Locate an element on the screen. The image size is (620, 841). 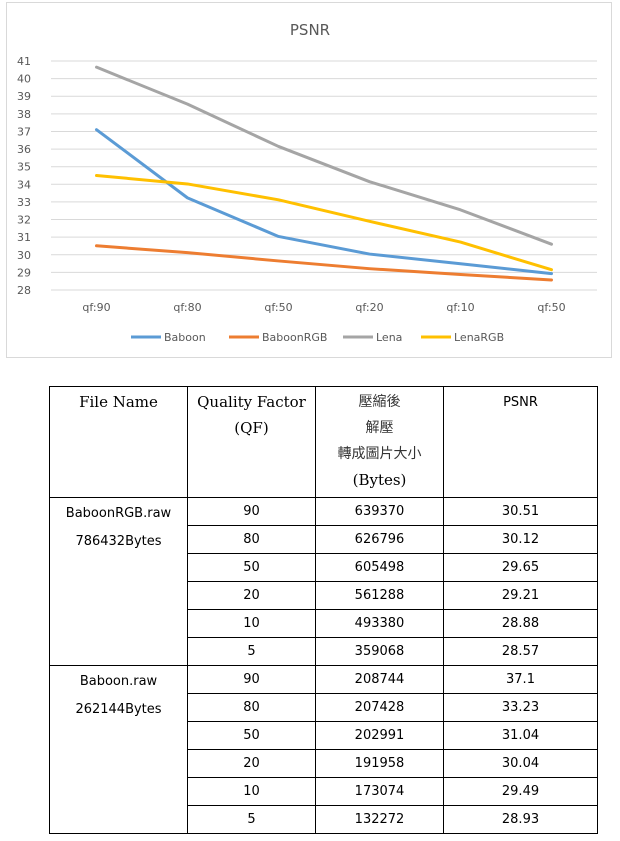
y-tick-label: 31 is located at coordinates (24, 237).